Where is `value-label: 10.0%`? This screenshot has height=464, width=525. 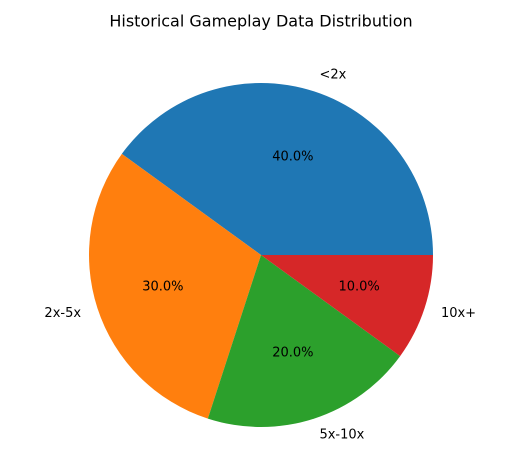 value-label: 10.0% is located at coordinates (358, 286).